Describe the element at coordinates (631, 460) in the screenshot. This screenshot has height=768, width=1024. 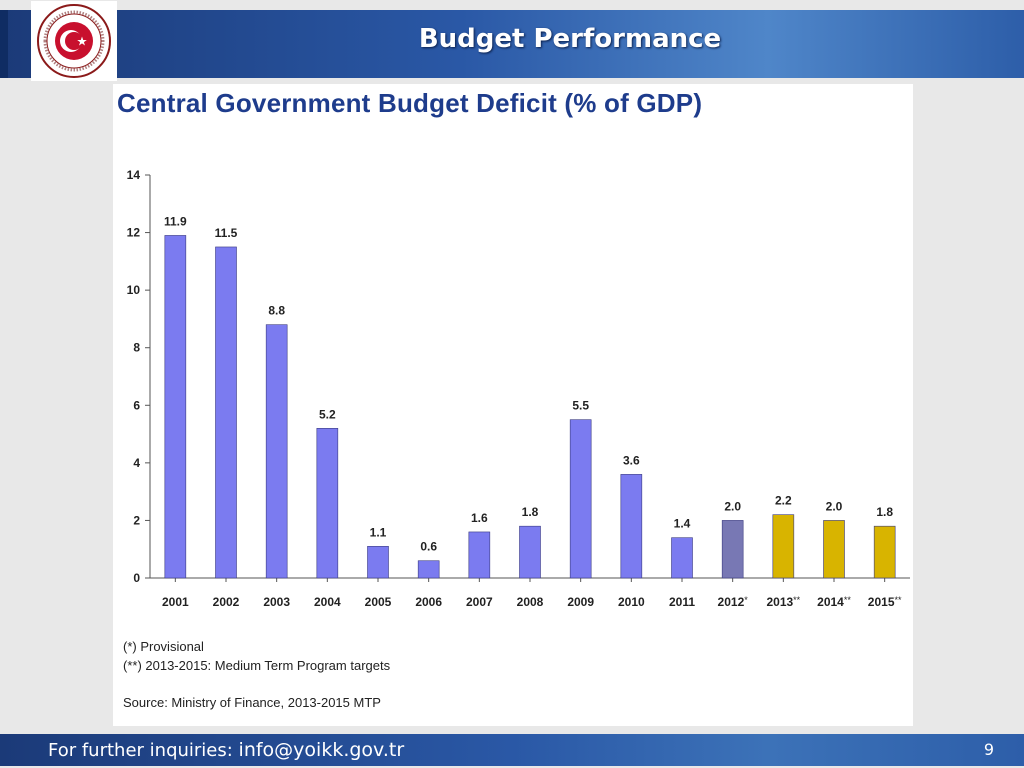
I see `data-label: 3.6` at that location.